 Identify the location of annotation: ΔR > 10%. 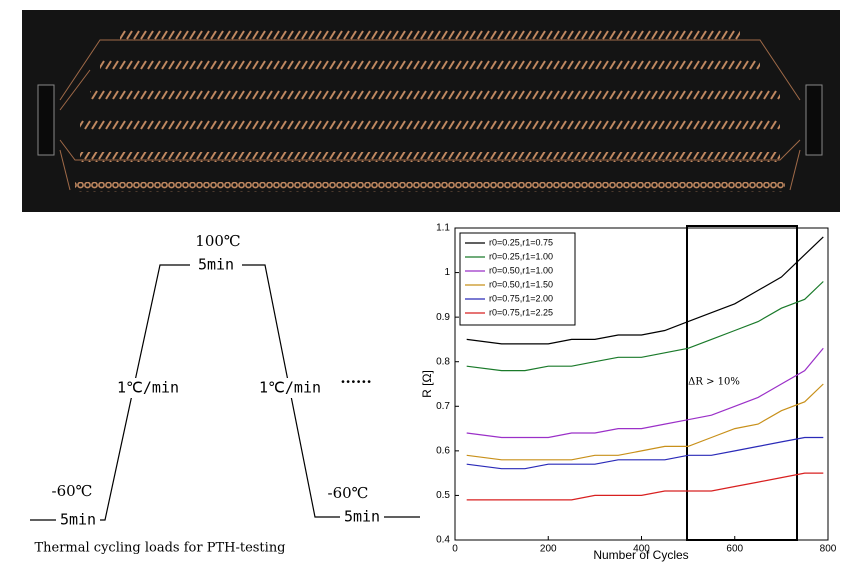
(714, 382).